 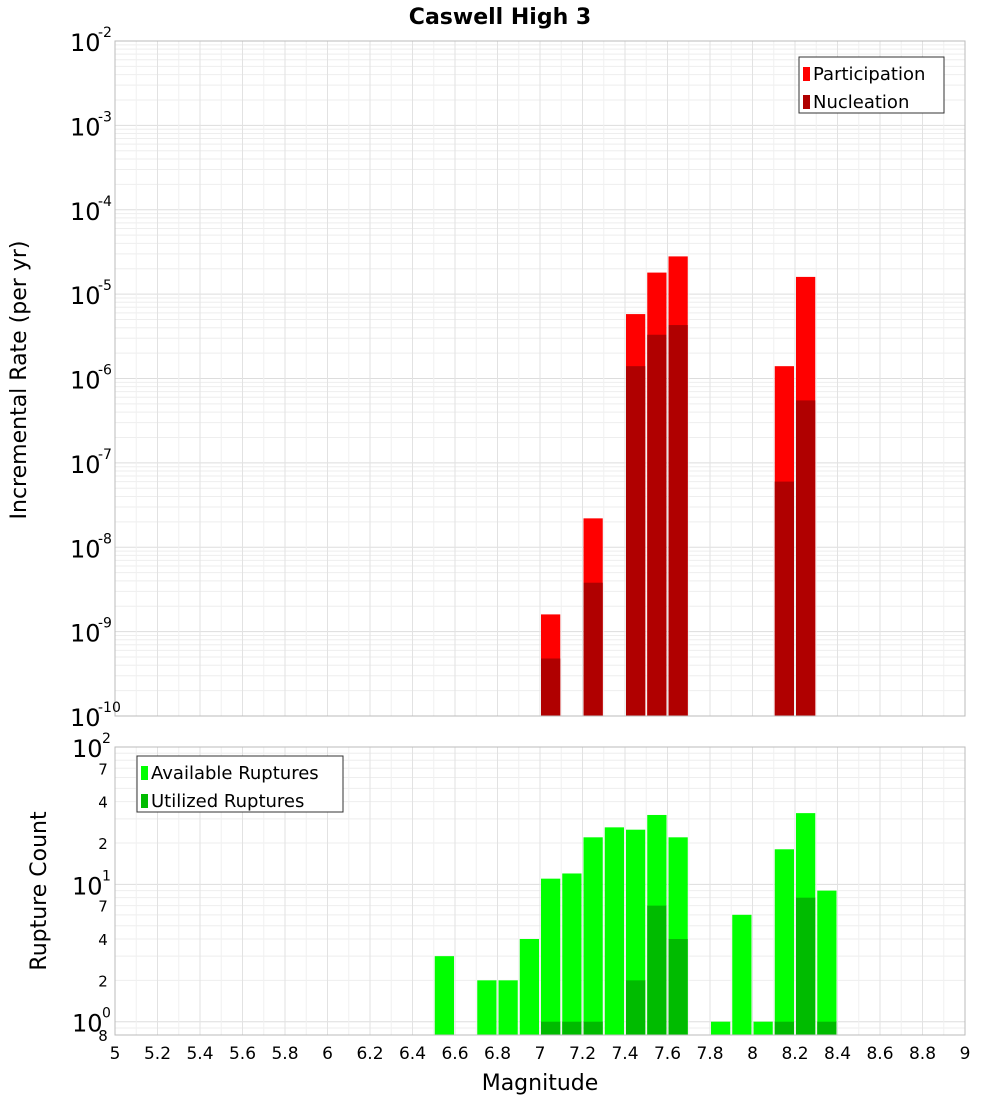 What do you see at coordinates (540, 1054) in the screenshot?
I see `x-tick-label: 7` at bounding box center [540, 1054].